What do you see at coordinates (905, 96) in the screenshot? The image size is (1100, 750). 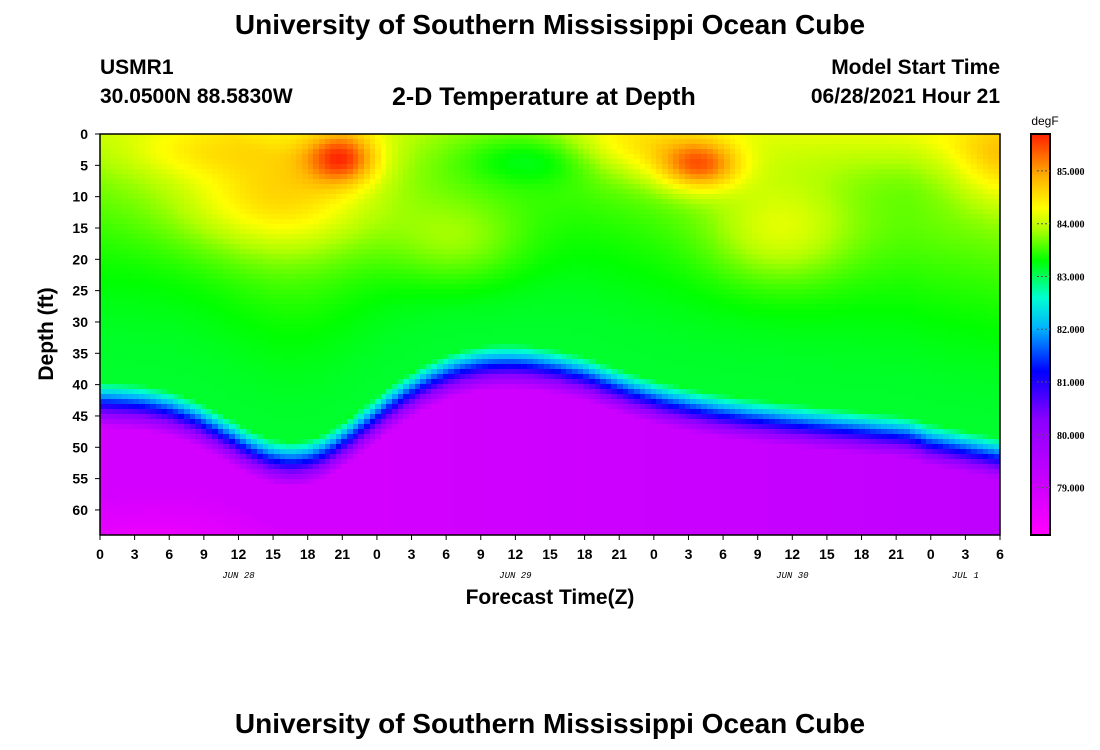 I see `model-start-time: 06/28/2021 Hour 21` at bounding box center [905, 96].